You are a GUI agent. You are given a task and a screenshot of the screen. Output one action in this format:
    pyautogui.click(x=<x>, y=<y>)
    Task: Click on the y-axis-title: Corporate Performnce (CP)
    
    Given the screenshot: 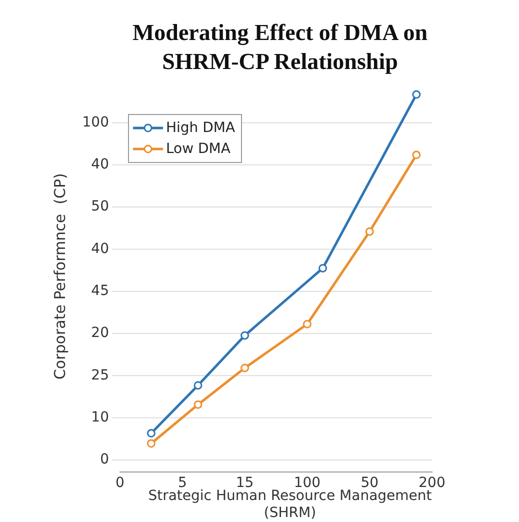 What is the action you would take?
    pyautogui.click(x=59, y=276)
    